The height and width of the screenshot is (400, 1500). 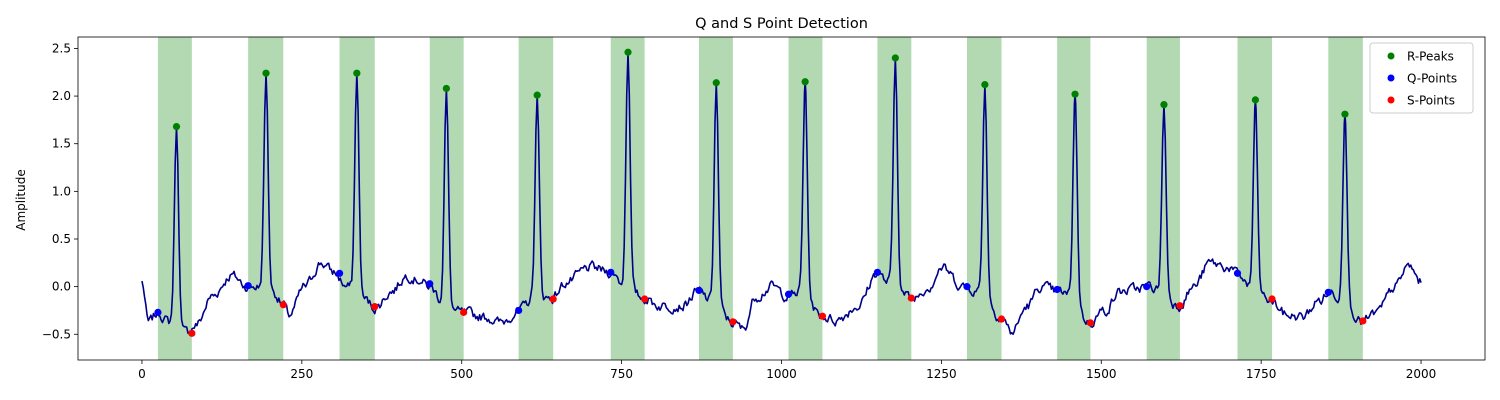 I want to click on legend-box, so click(x=1421, y=78).